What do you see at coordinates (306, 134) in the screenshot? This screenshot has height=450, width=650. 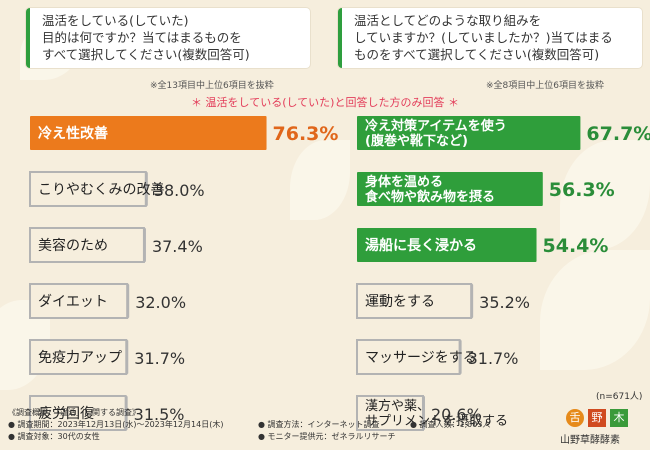 I see `left-value-0: 76.3%` at bounding box center [306, 134].